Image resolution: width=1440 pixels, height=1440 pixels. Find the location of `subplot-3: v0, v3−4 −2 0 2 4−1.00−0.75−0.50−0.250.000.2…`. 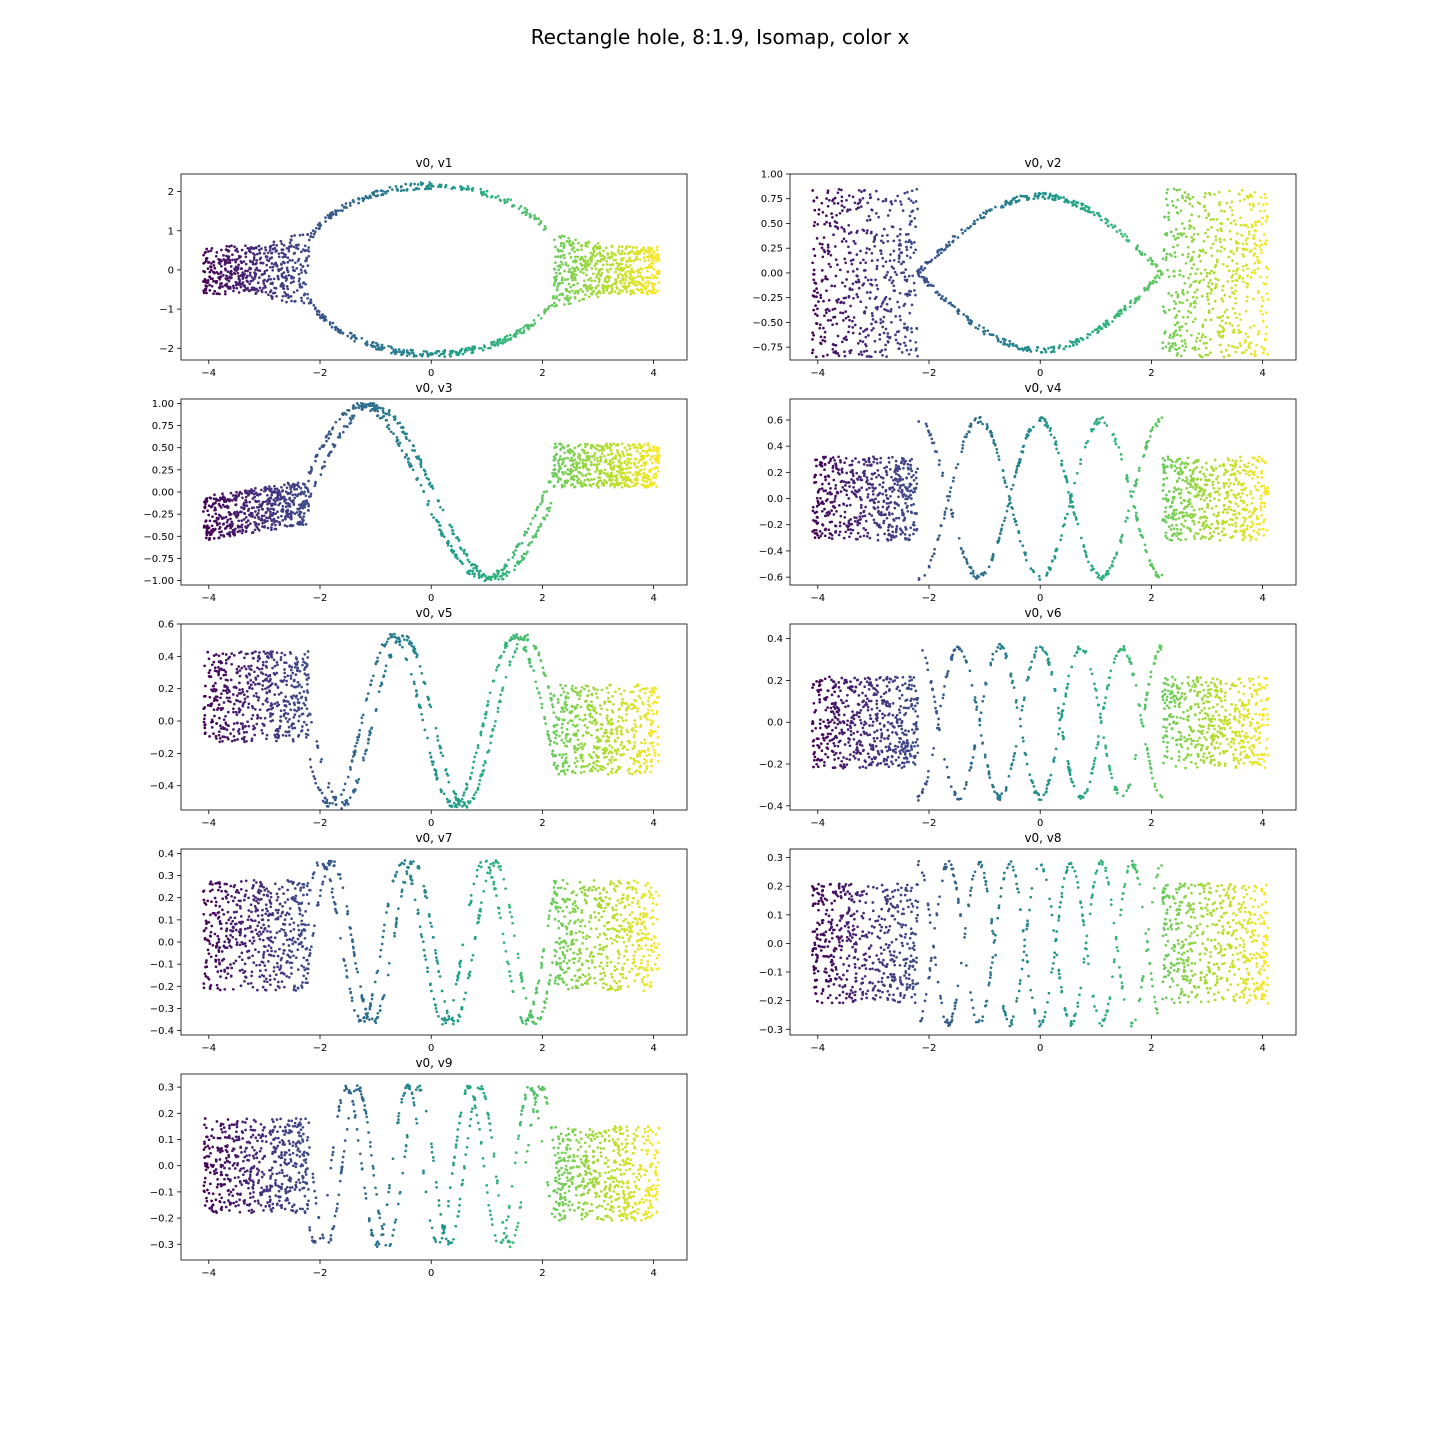

subplot-3: v0, v3−4 −2 0 2 4−1.00−0.75−0.50−0.250.000.2… is located at coordinates (415, 492).